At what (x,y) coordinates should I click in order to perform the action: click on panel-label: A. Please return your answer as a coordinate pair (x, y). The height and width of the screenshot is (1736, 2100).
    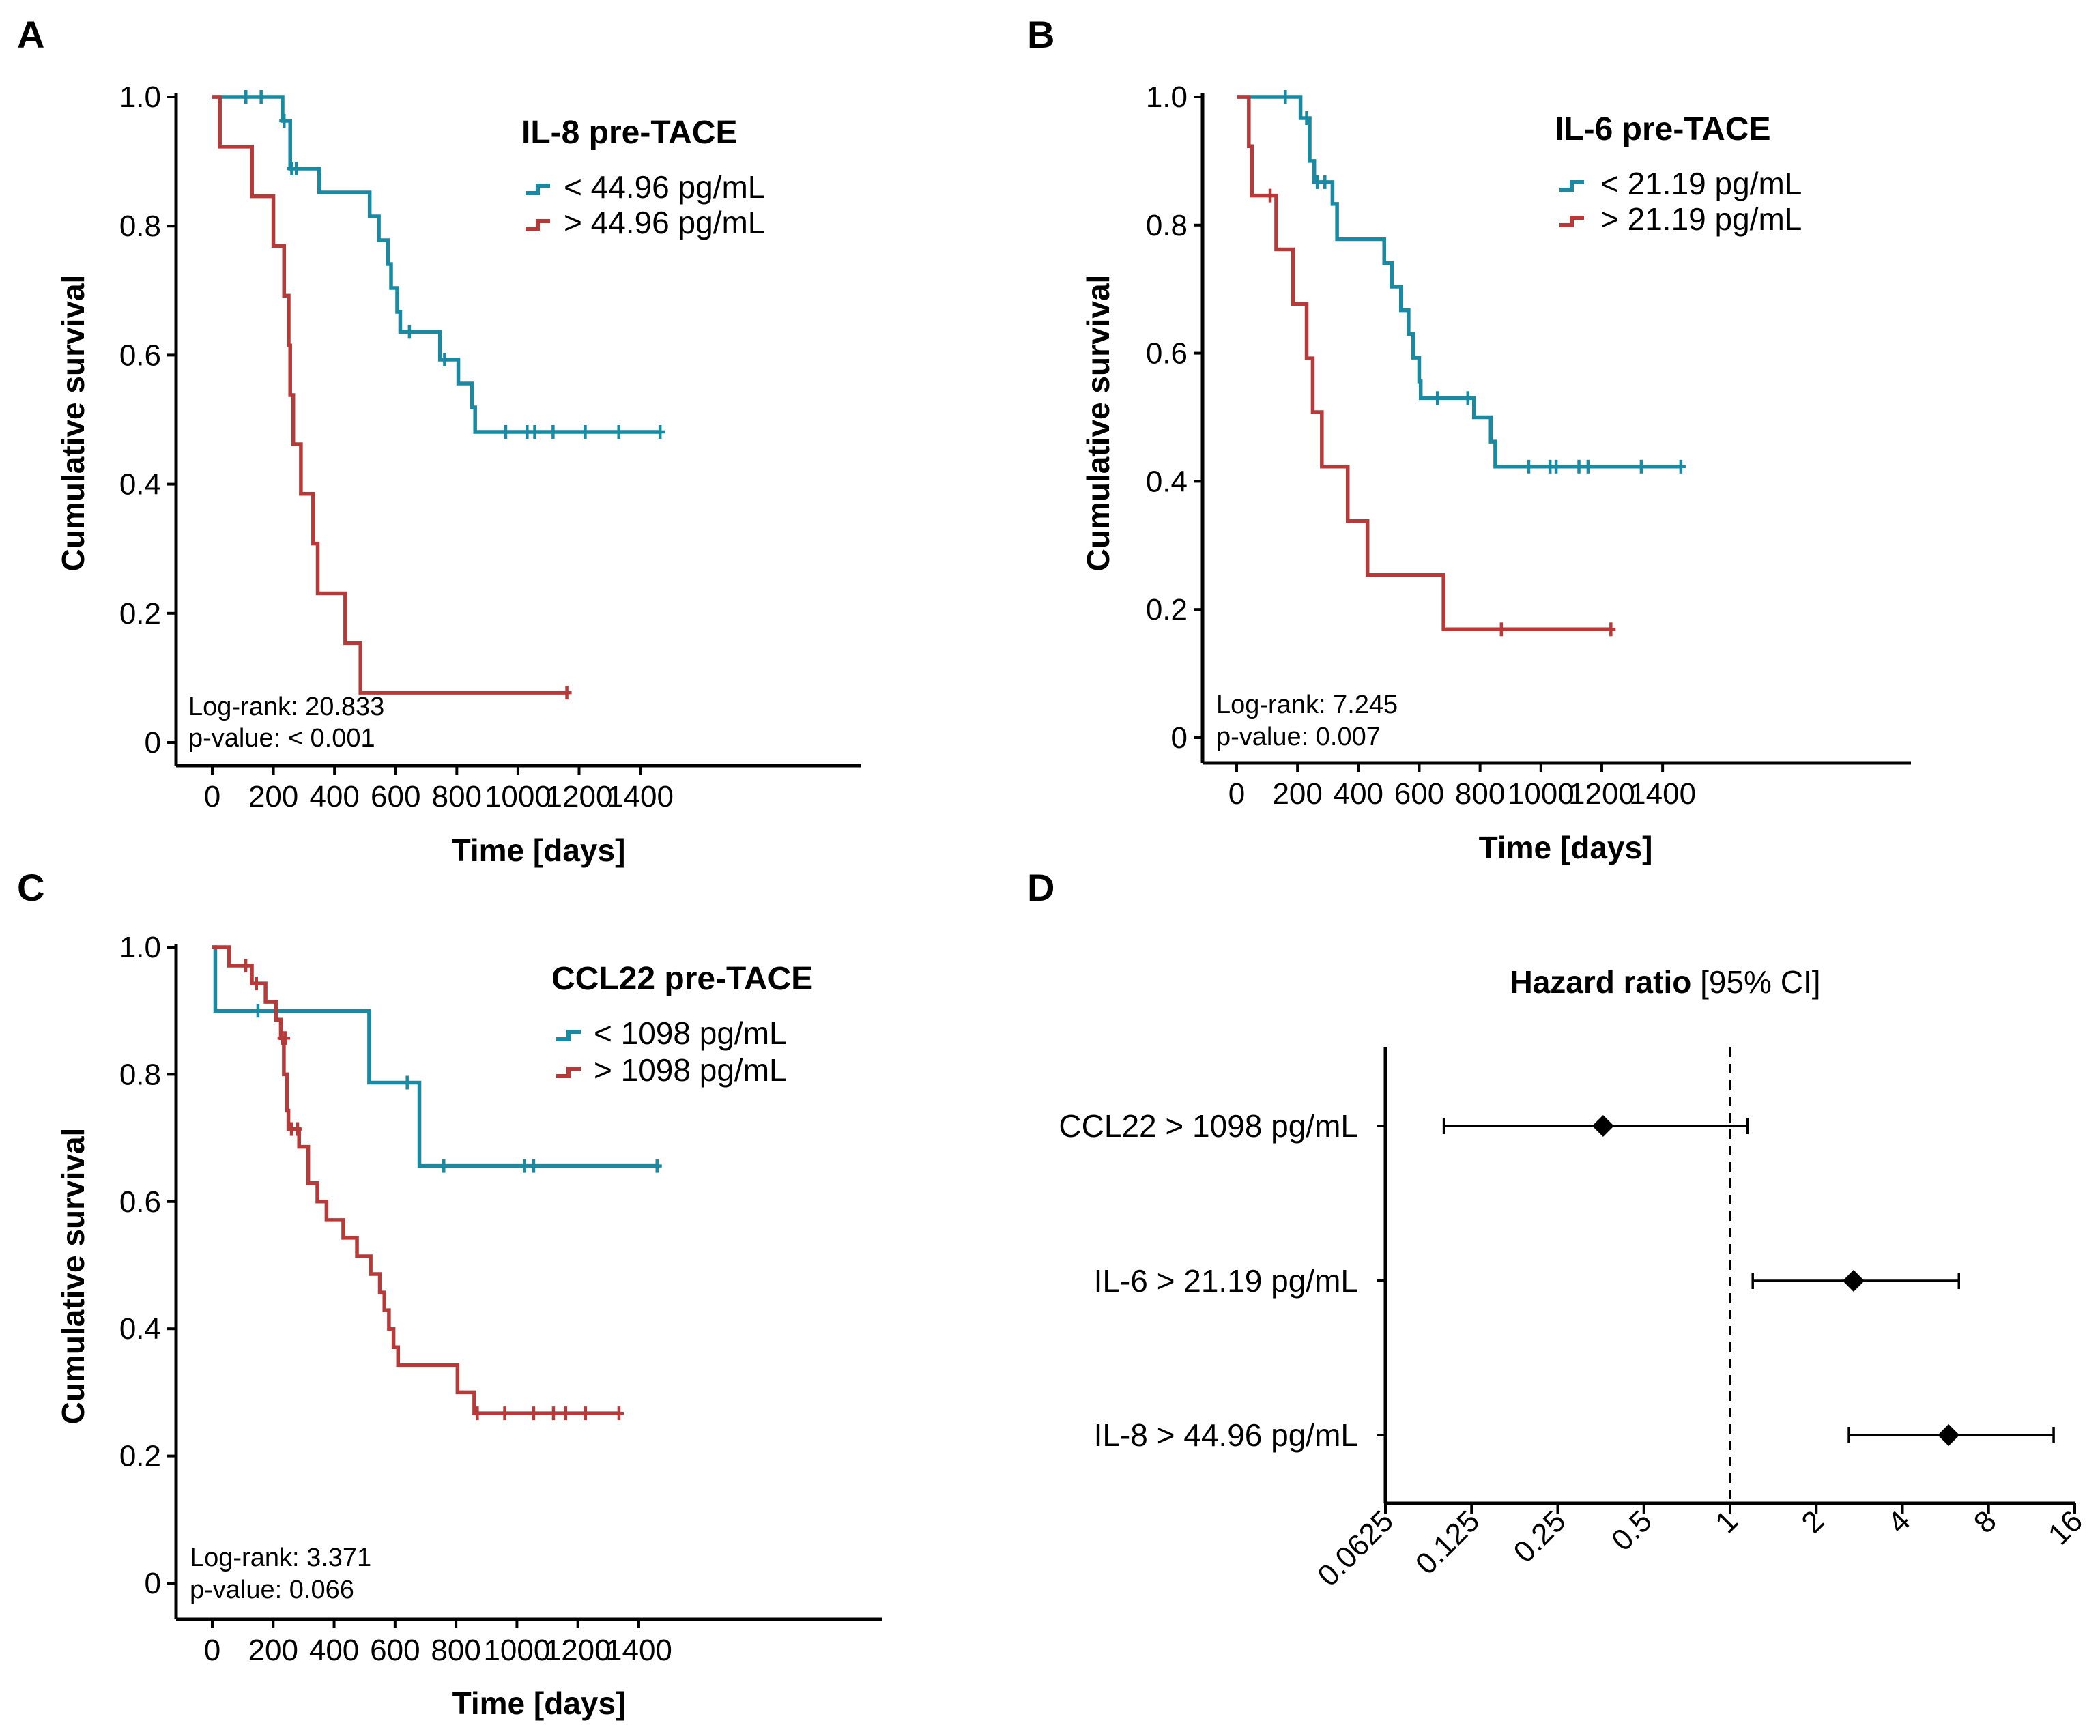
    Looking at the image, I should click on (30, 34).